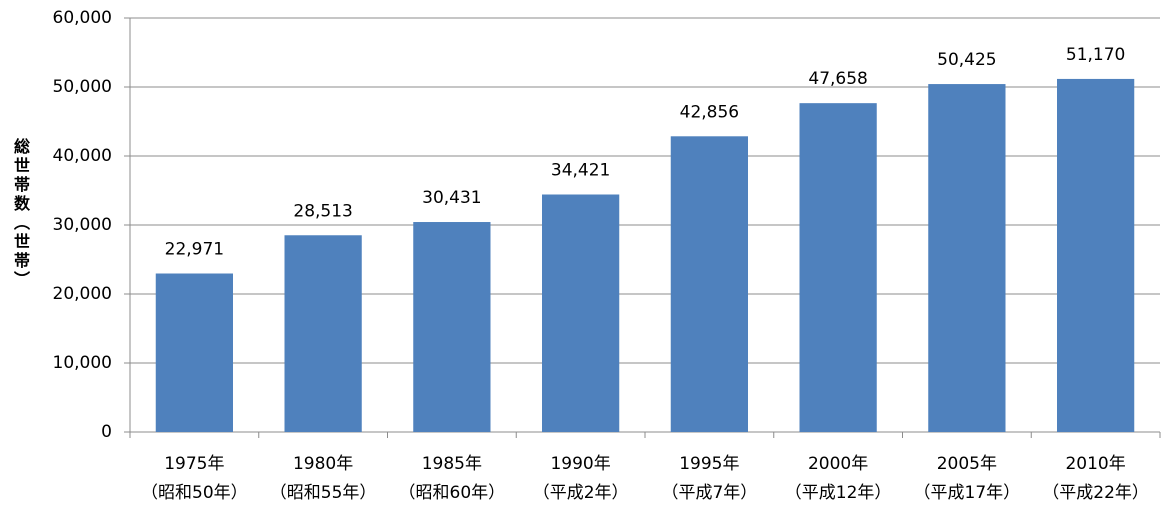 The image size is (1165, 508). I want to click on y-axis-label: 総世帯数（世帯）, so click(20, 214).